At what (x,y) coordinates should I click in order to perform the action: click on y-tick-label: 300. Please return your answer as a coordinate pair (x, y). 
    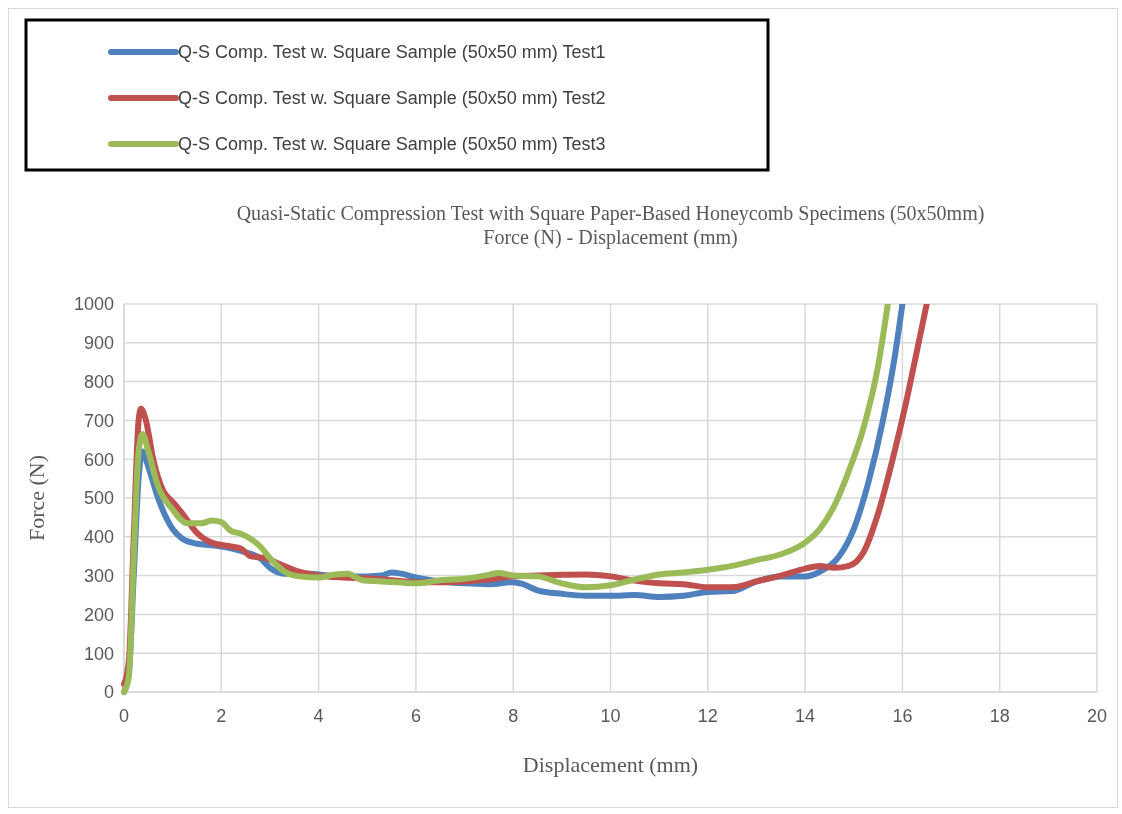
    Looking at the image, I should click on (98, 575).